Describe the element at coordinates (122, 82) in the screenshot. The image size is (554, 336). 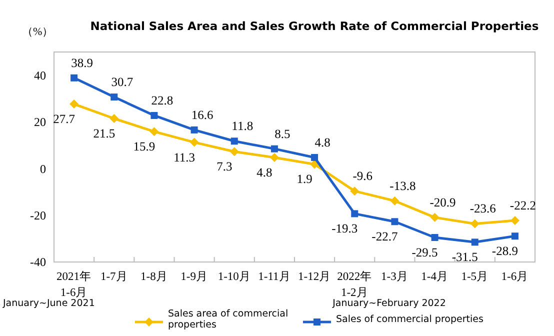
I see `data-label: 30.7` at that location.